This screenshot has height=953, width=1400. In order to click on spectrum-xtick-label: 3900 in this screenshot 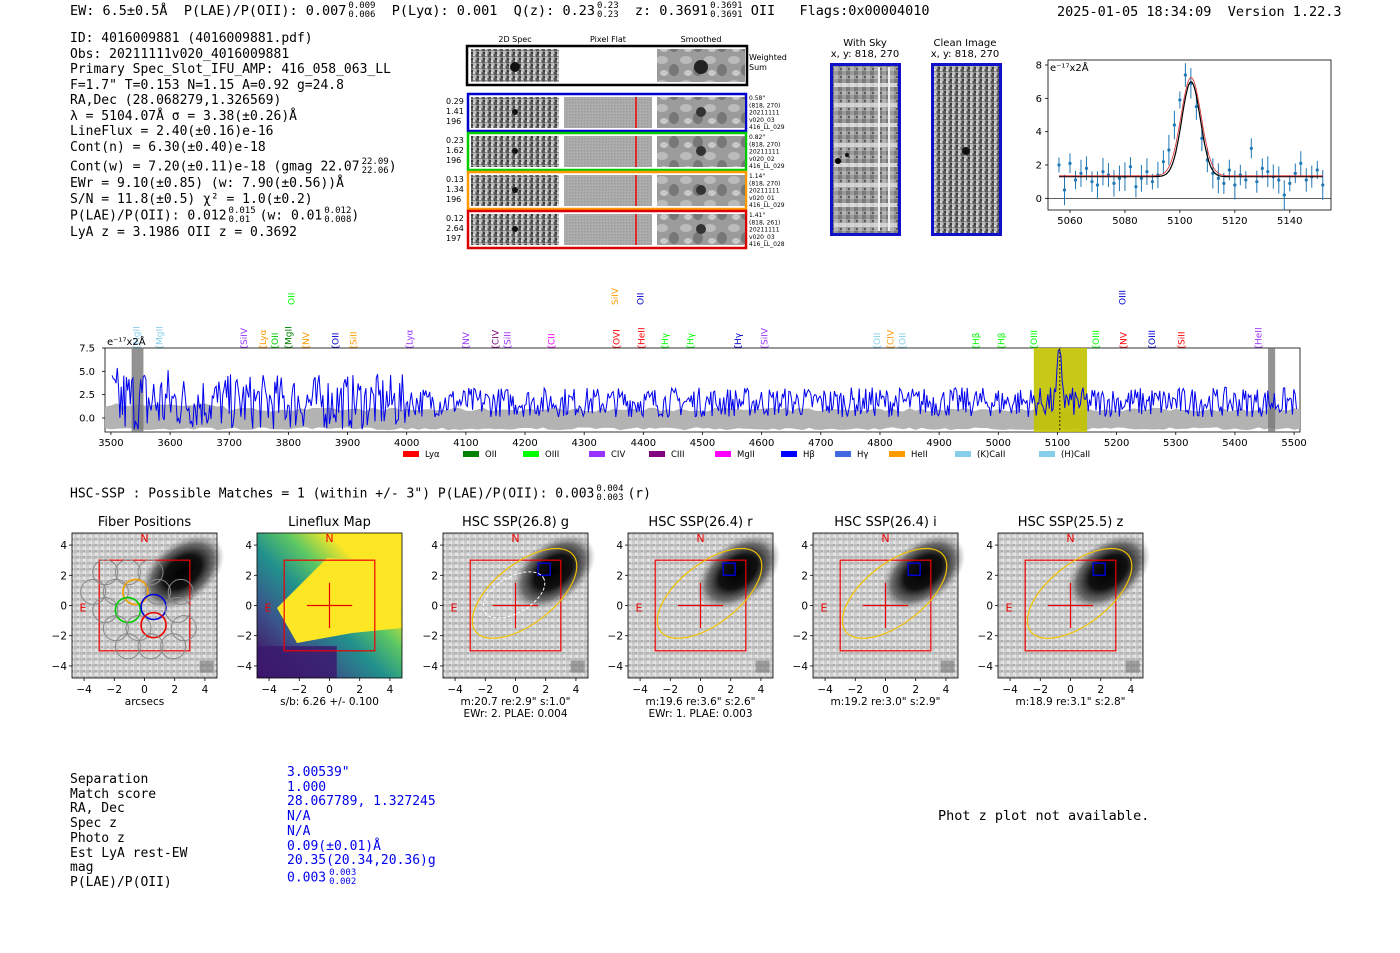, I will do `click(347, 443)`.